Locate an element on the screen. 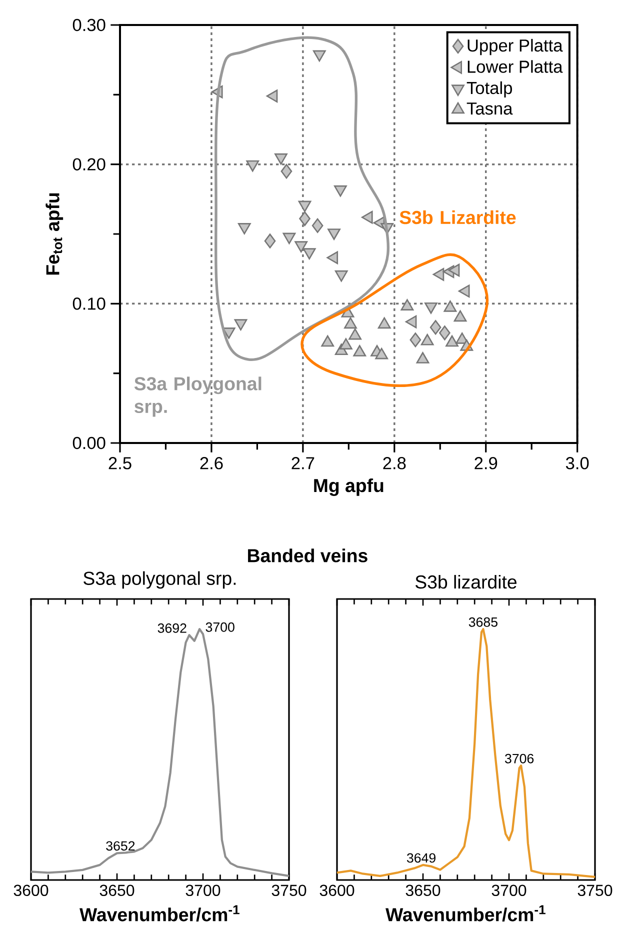 This screenshot has height=946, width=617. x-tick-label: 3.0 is located at coordinates (577, 463).